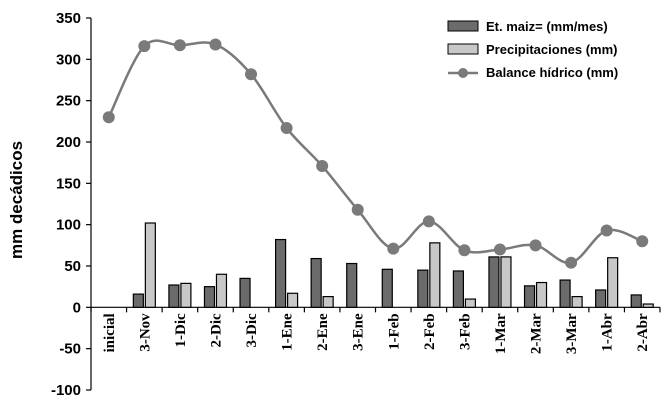 This screenshot has width=671, height=403. I want to click on legend-label: Balance hídrico (mm), so click(552, 72).